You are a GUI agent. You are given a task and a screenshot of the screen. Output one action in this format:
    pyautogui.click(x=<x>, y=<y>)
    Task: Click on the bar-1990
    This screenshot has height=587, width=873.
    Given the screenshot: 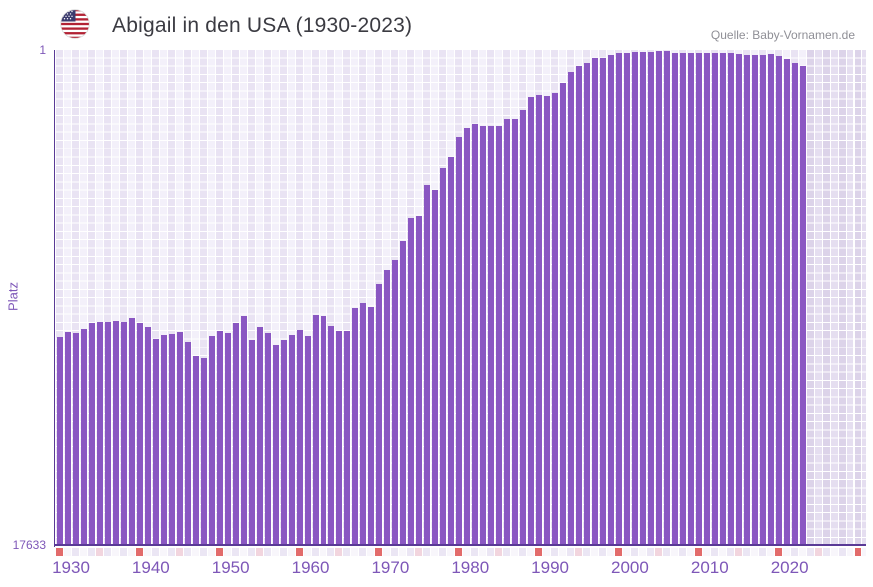 What is the action you would take?
    pyautogui.click(x=539, y=320)
    